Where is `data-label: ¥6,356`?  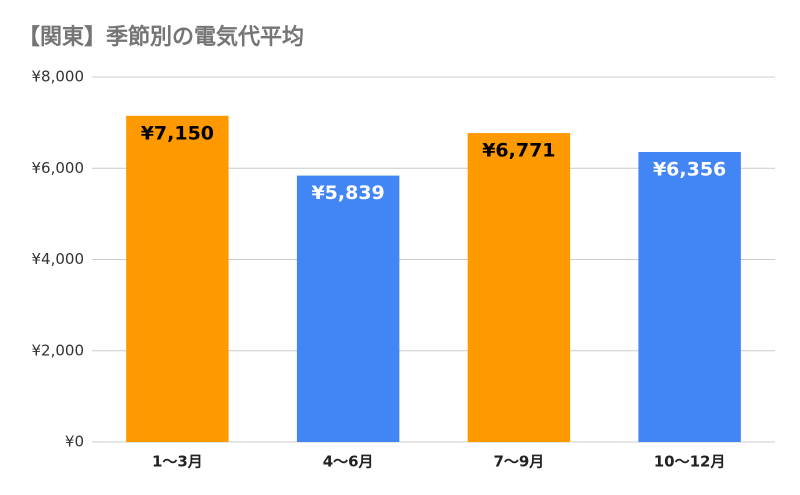
data-label: ¥6,356 is located at coordinates (689, 170).